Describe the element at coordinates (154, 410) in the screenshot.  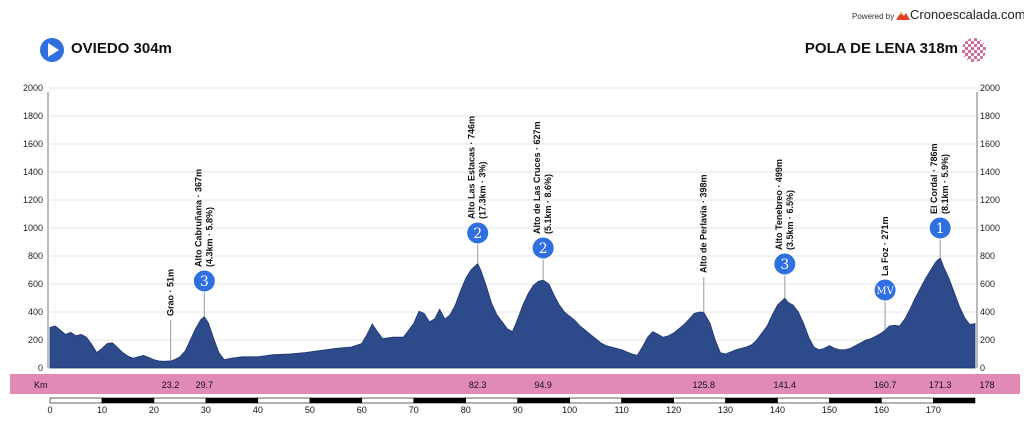
I see `x-tick-label: 20` at that location.